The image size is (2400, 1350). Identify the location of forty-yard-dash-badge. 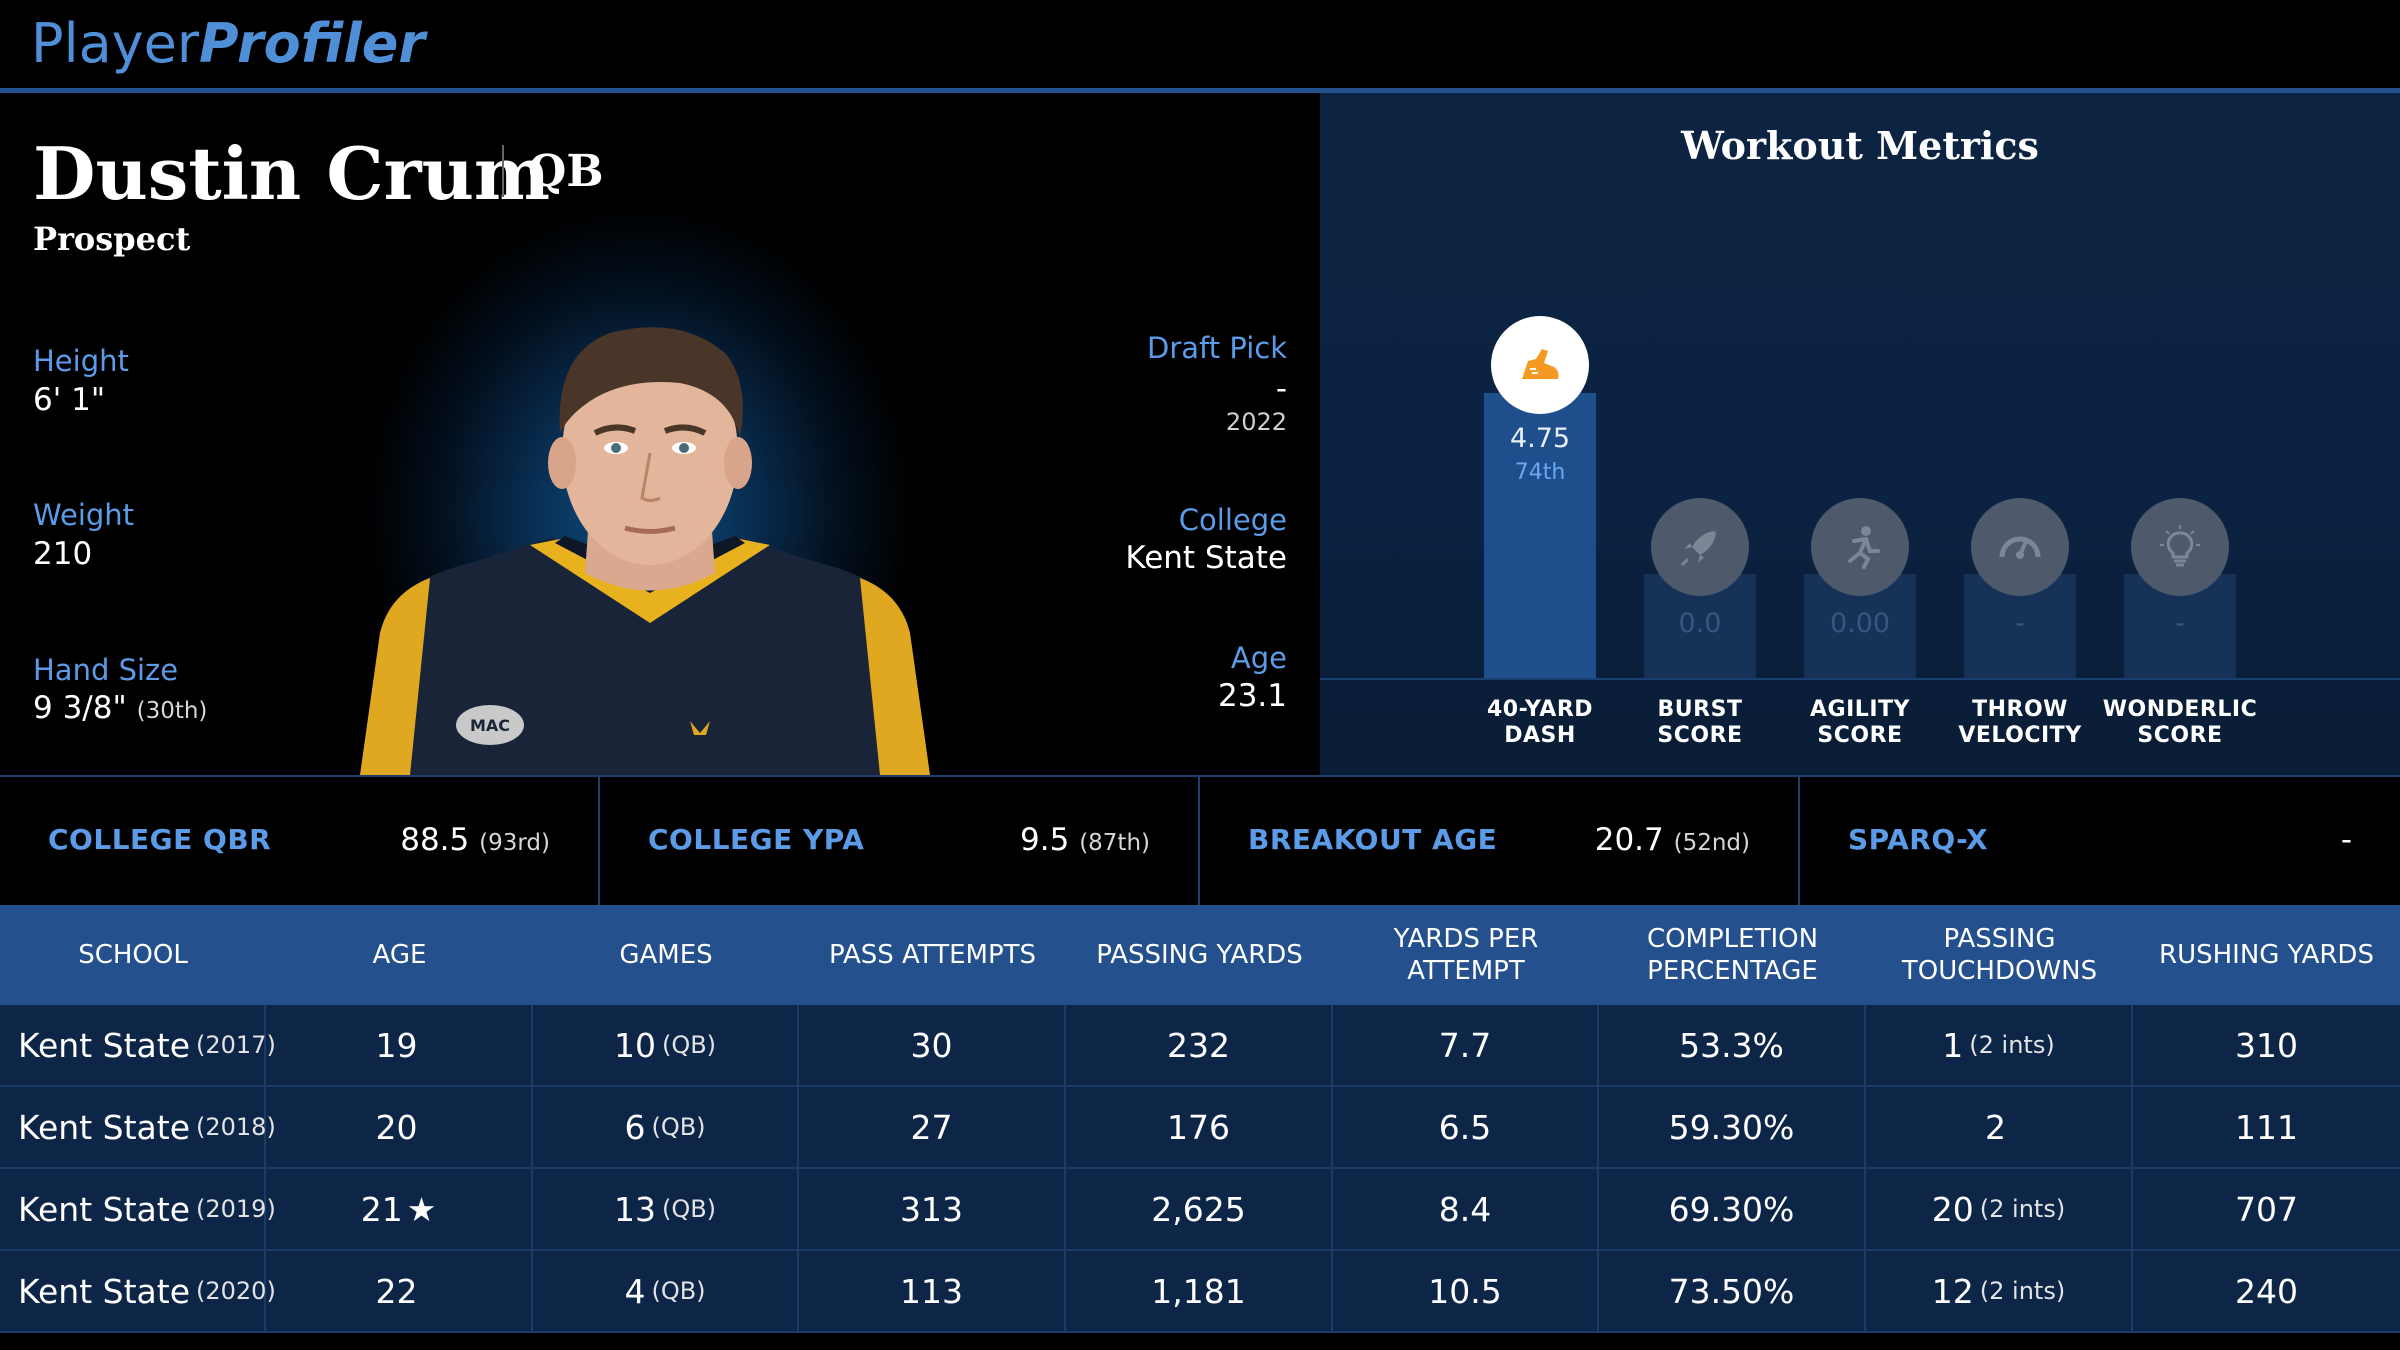
(1540, 365).